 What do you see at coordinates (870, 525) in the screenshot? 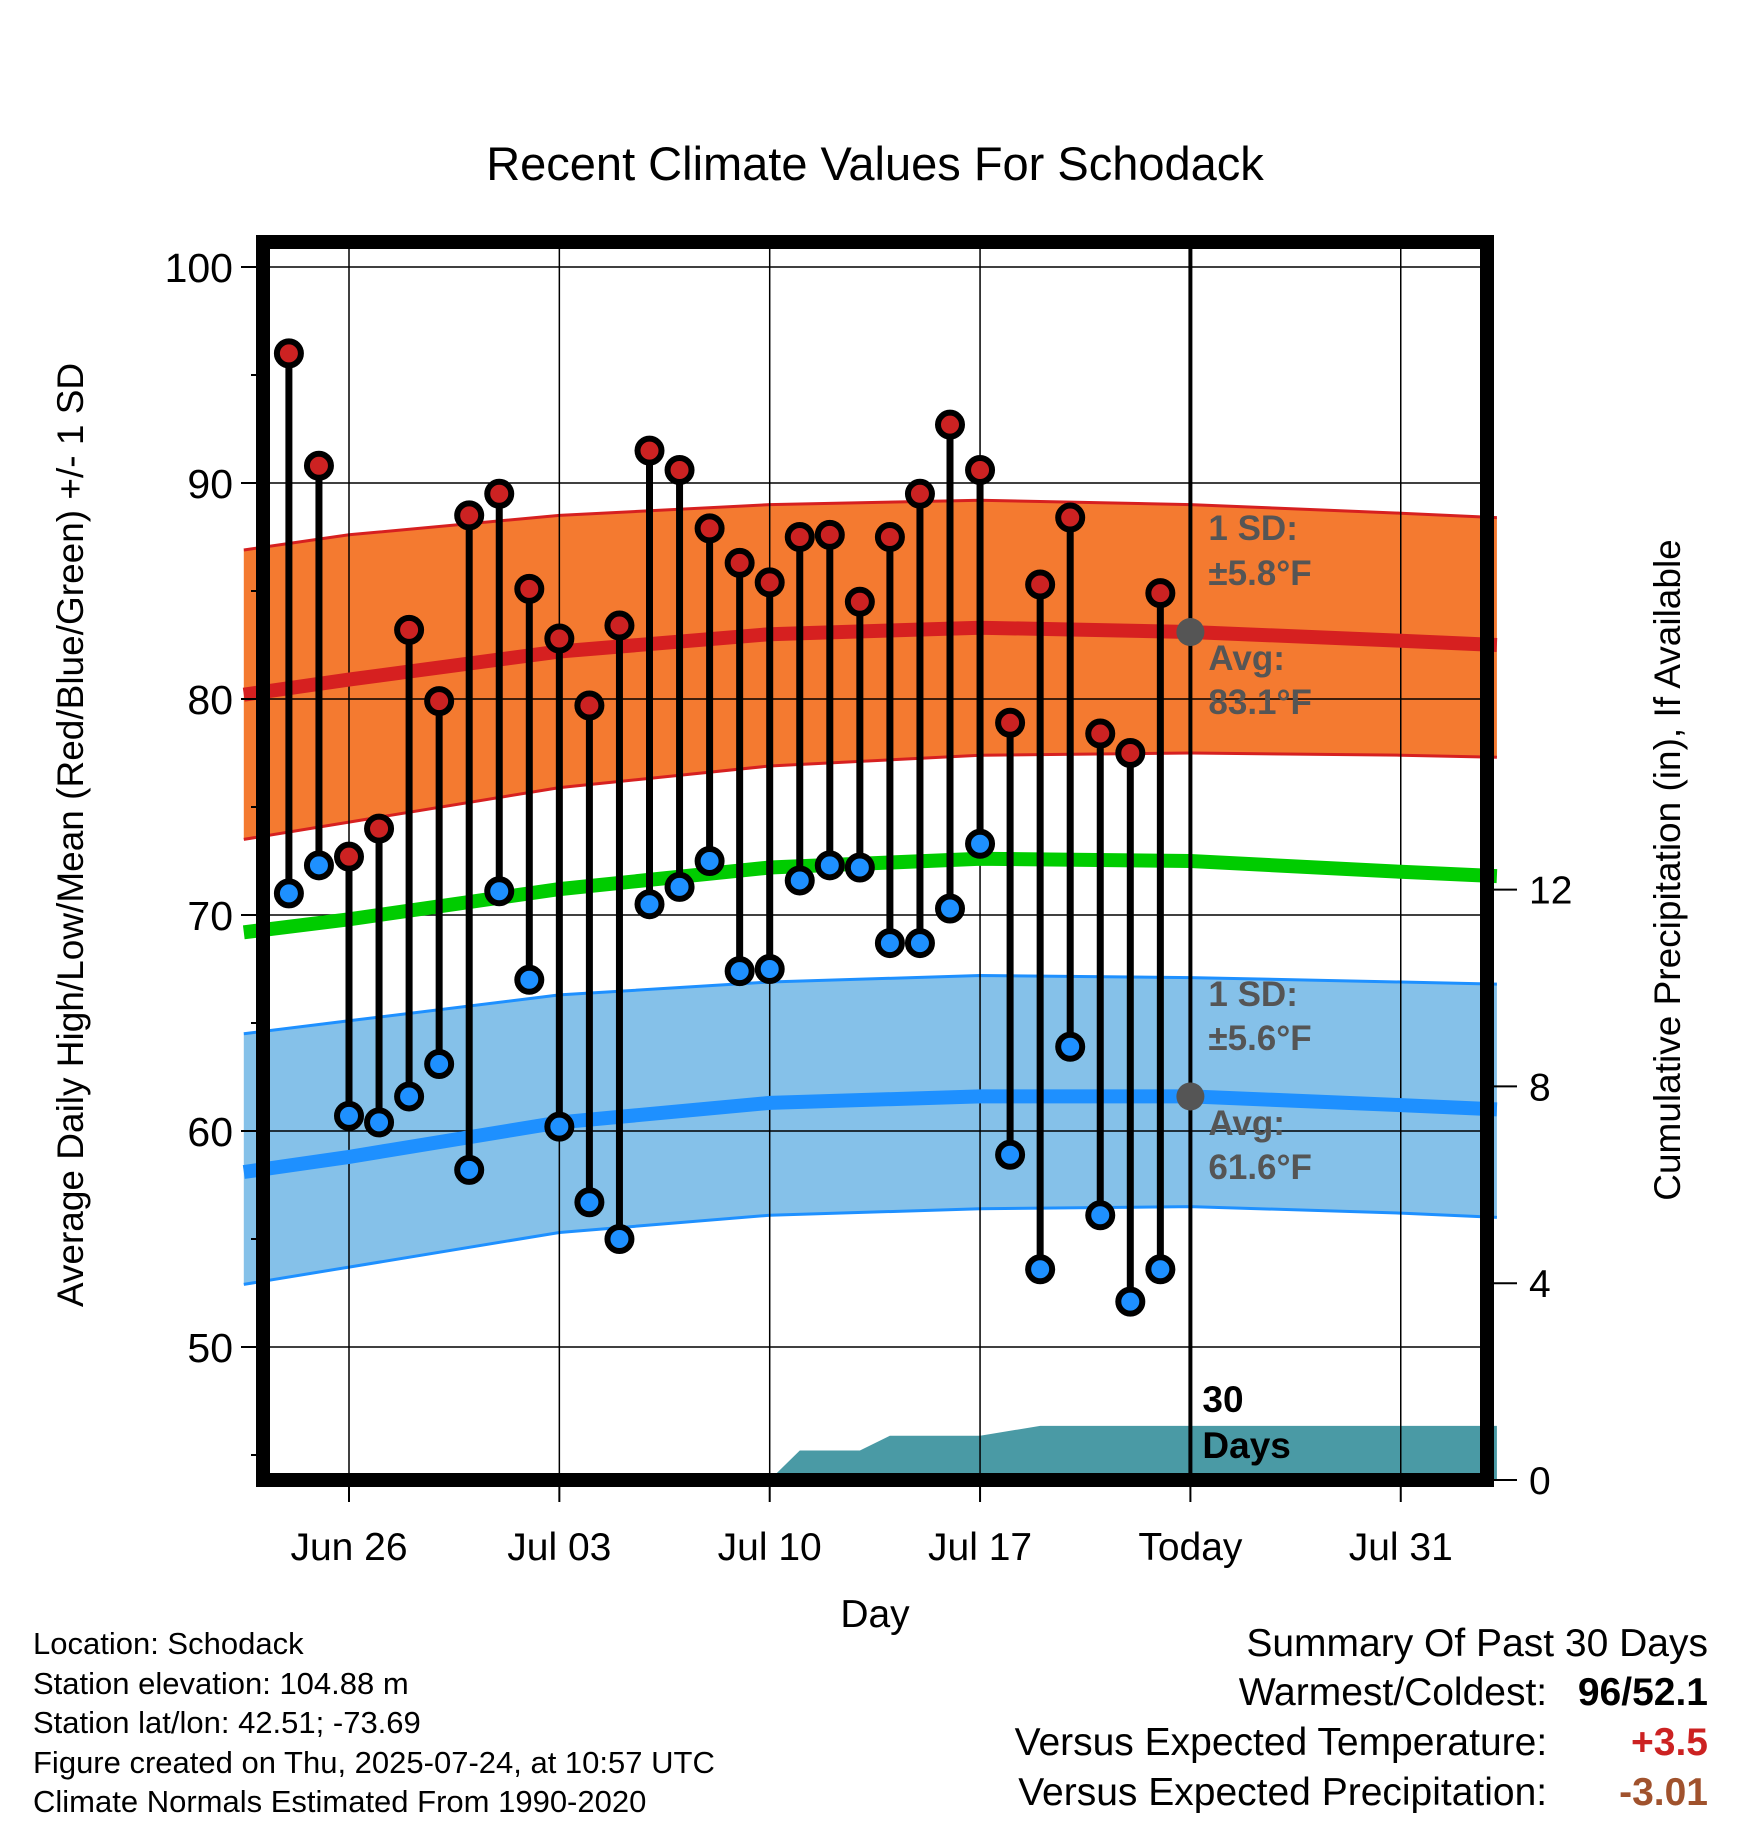
I see `high-sd-upper-edge` at bounding box center [870, 525].